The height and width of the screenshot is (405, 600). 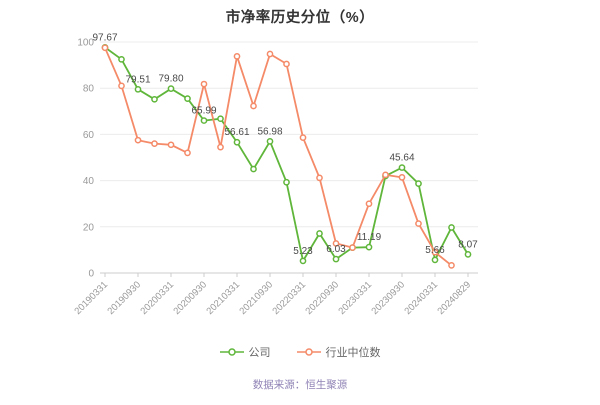 I want to click on legend-label: 行业中位数, so click(x=353, y=353).